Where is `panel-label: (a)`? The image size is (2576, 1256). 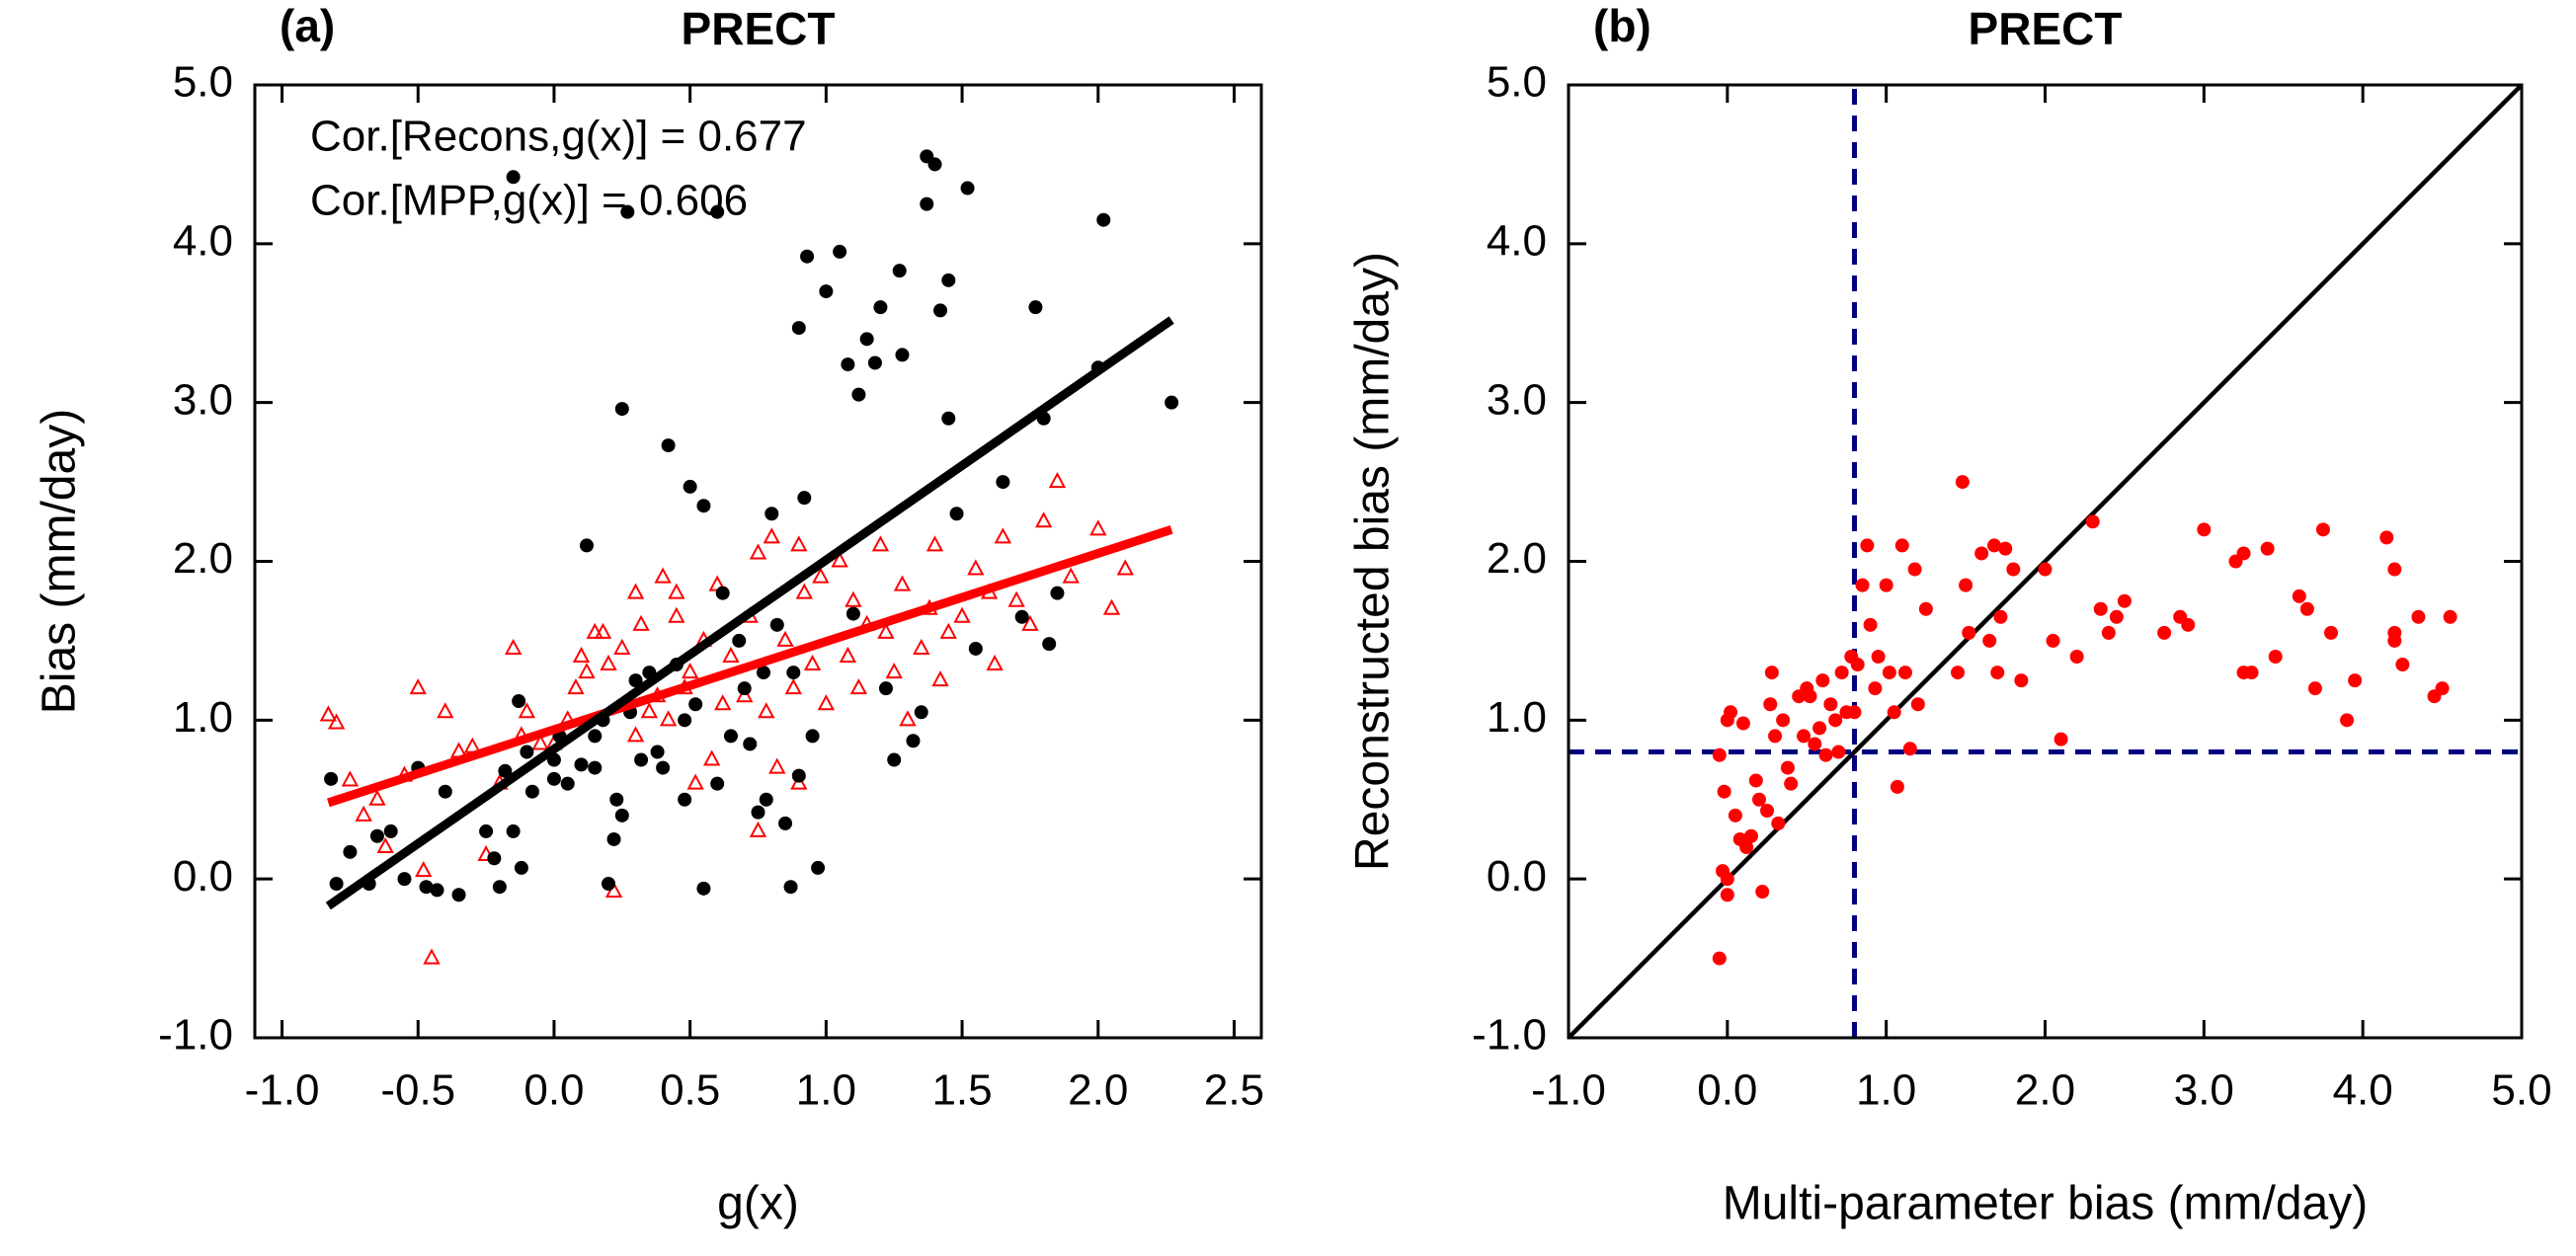 panel-label: (a) is located at coordinates (307, 25).